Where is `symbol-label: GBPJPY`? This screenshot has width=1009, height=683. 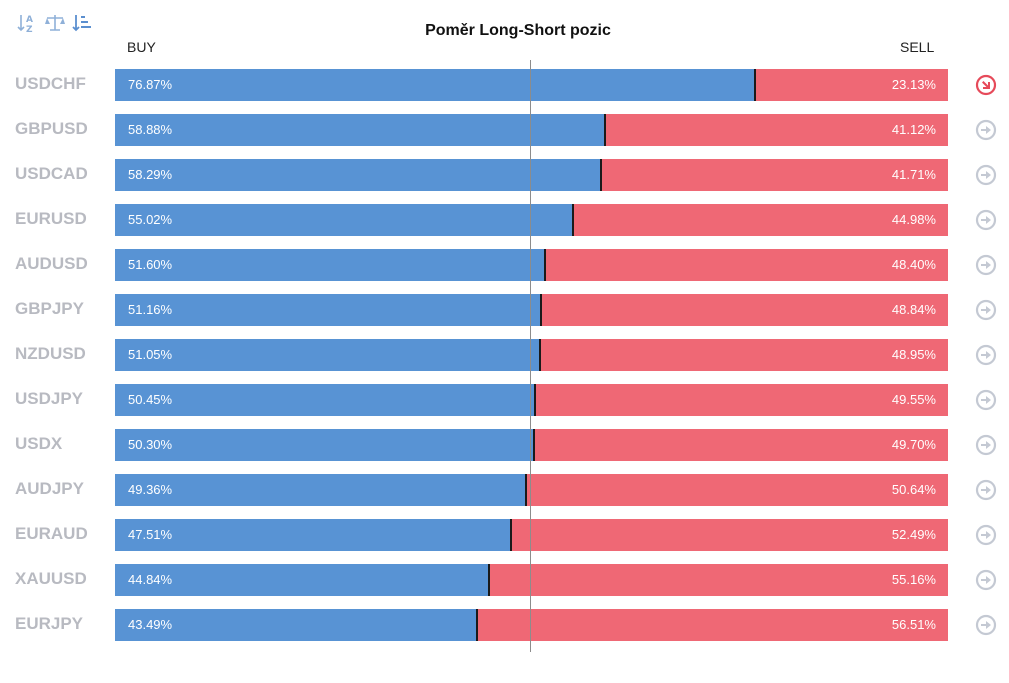 symbol-label: GBPJPY is located at coordinates (49, 308).